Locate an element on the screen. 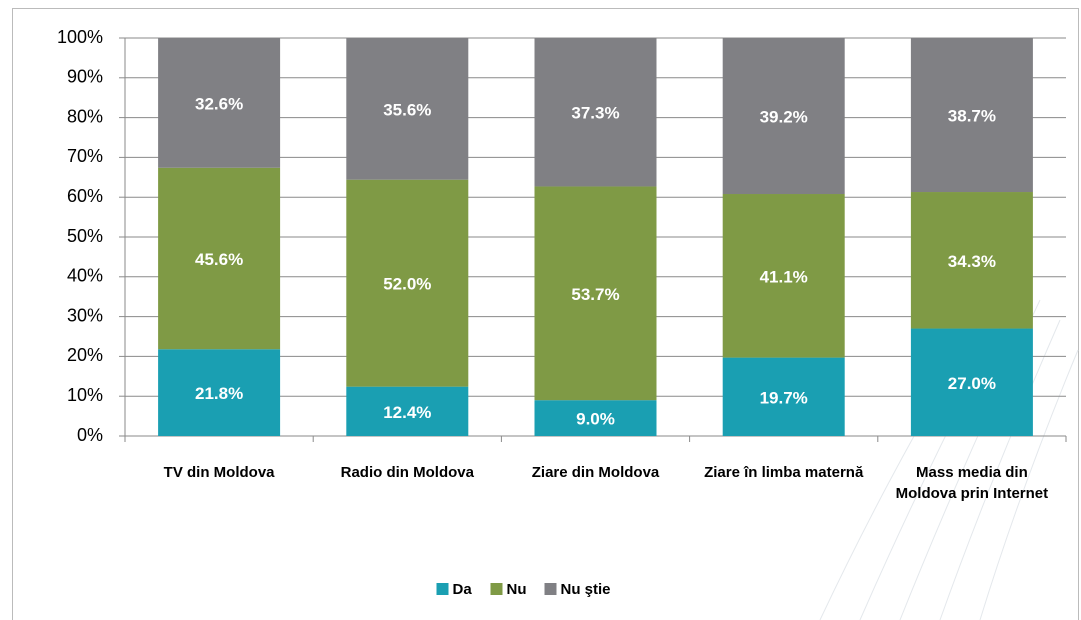 This screenshot has width=1081, height=620. y-tick-label: 0% is located at coordinates (90, 435).